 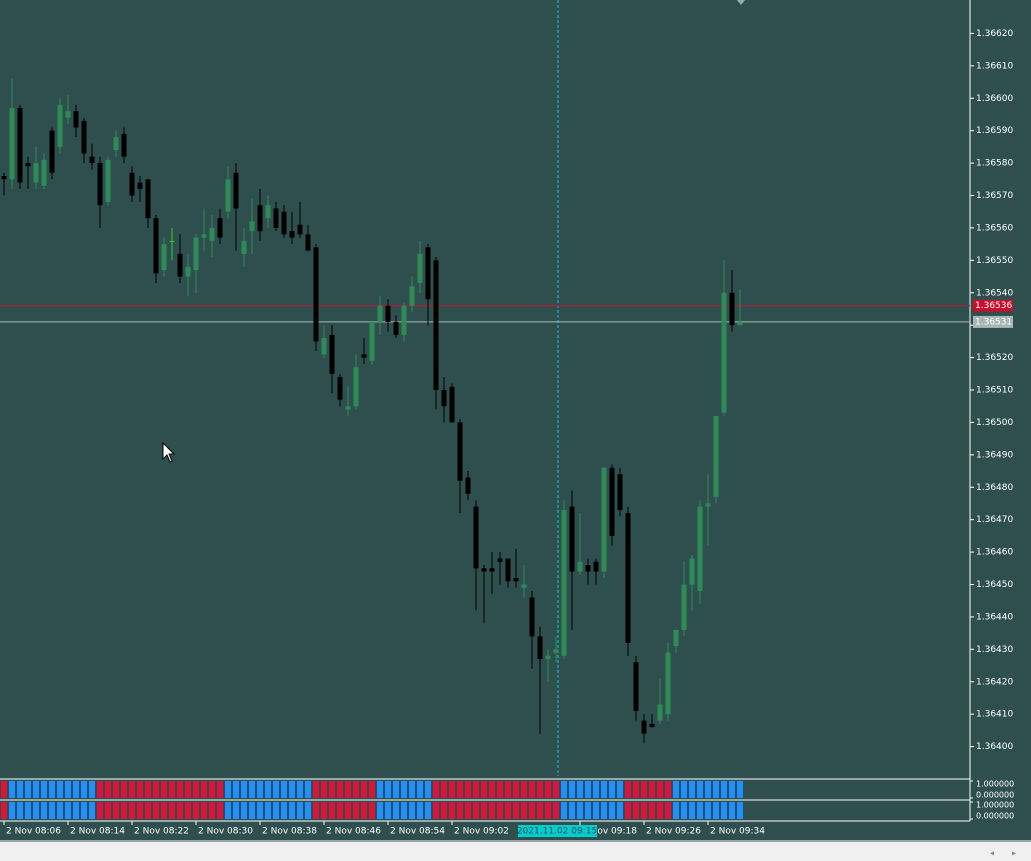 What do you see at coordinates (1014, 853) in the screenshot?
I see `scroll-right: ▸` at bounding box center [1014, 853].